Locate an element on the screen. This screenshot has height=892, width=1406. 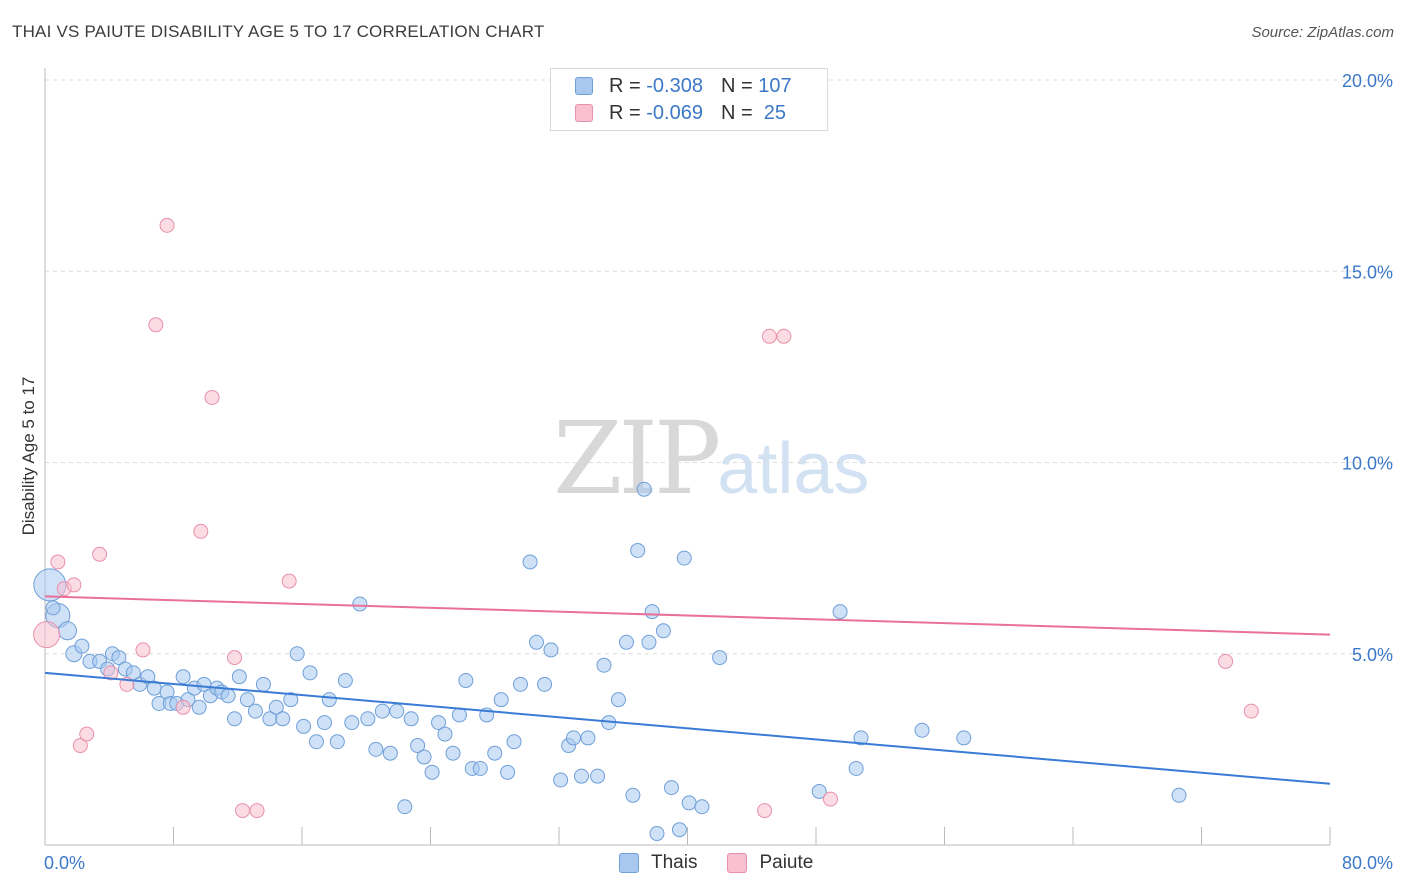
source-label: Source: ZipAtlas.com is located at coordinates (1322, 32).